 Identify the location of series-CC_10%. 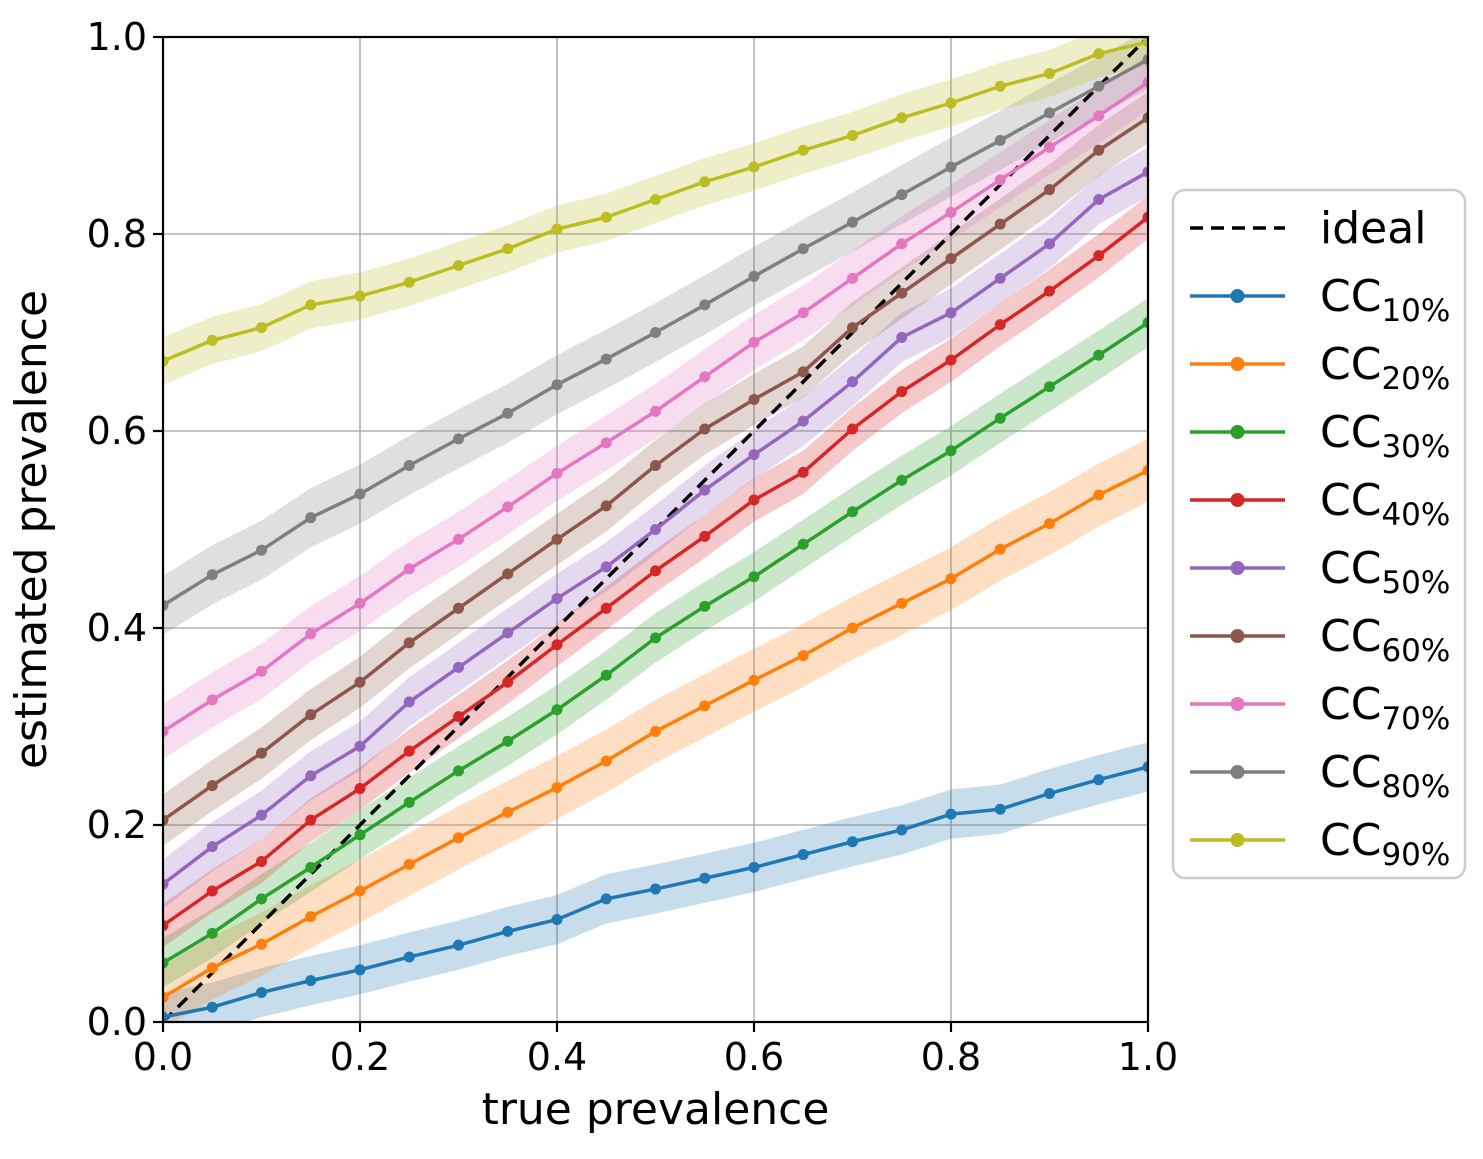
(655, 891).